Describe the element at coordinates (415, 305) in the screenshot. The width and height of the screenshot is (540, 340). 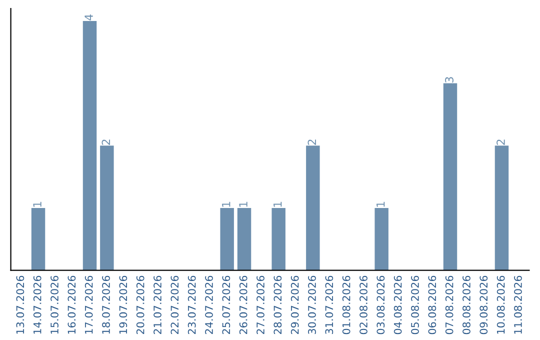
I see `x-tick-label: 05.08.2026` at that location.